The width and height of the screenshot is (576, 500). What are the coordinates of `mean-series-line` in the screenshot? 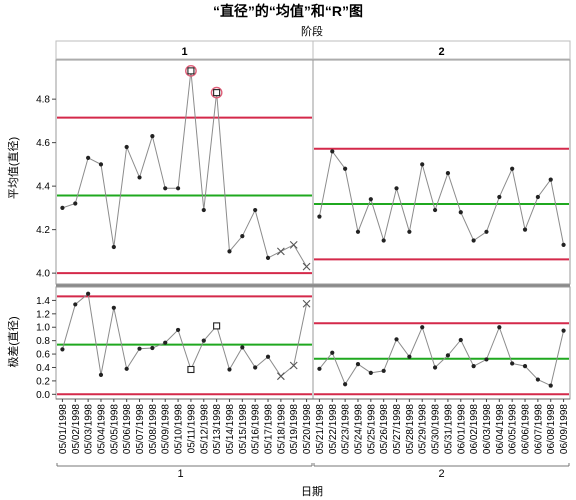 It's located at (441, 197).